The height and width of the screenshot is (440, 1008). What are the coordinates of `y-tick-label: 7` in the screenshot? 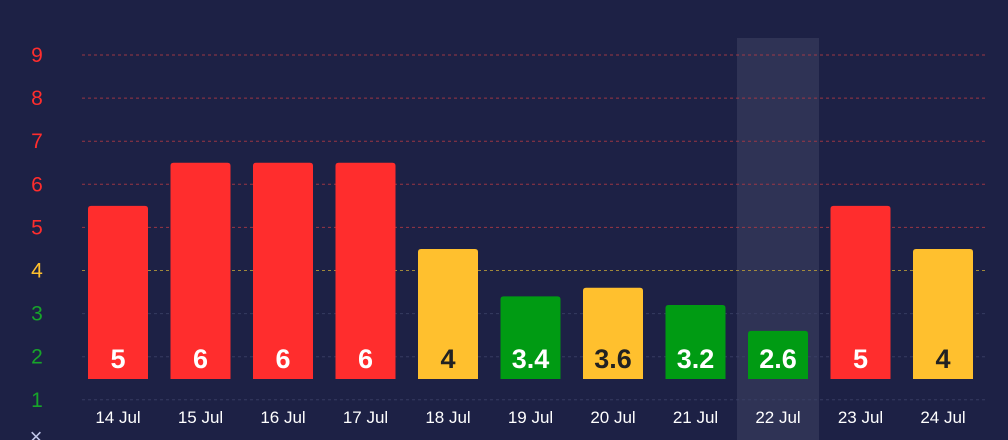 It's located at (37, 141).